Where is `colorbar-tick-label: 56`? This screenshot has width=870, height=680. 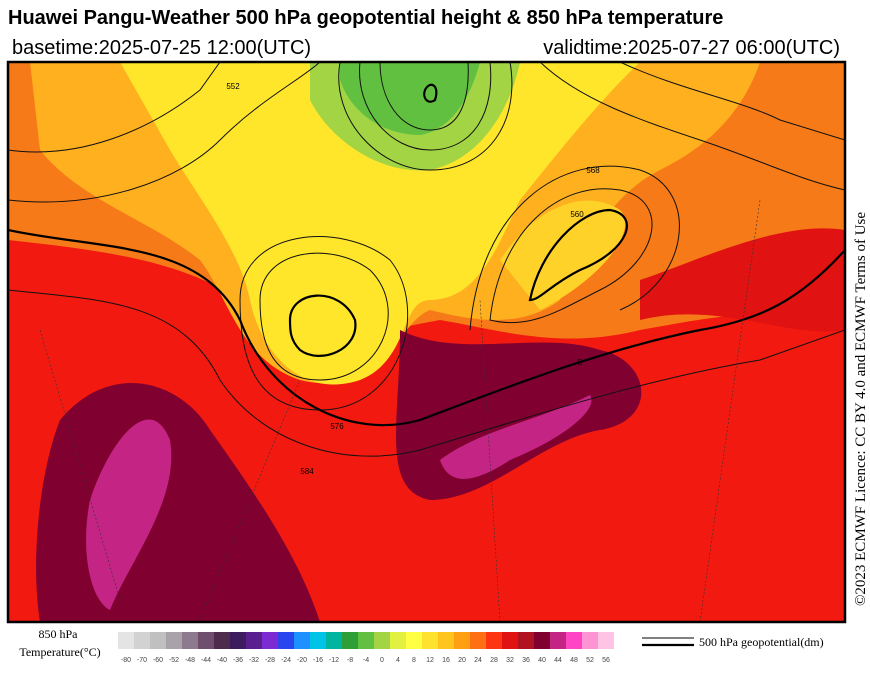
colorbar-tick-label: 56 is located at coordinates (606, 660).